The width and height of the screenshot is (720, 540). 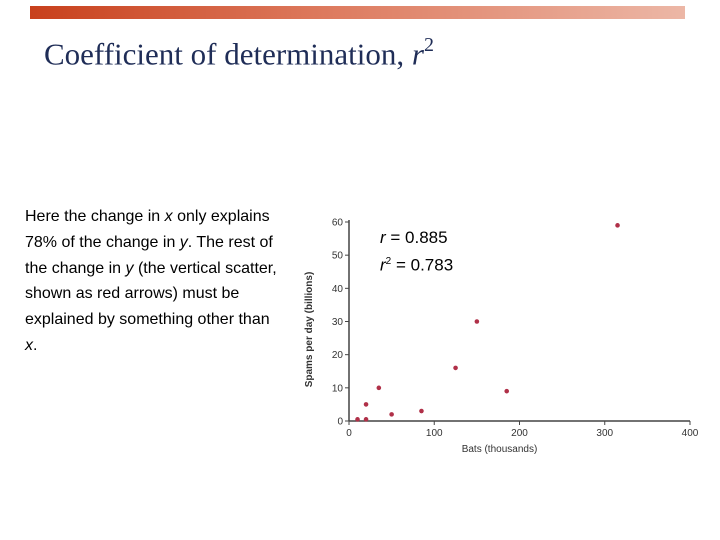 I want to click on x-tick-label: 0, so click(x=349, y=433).